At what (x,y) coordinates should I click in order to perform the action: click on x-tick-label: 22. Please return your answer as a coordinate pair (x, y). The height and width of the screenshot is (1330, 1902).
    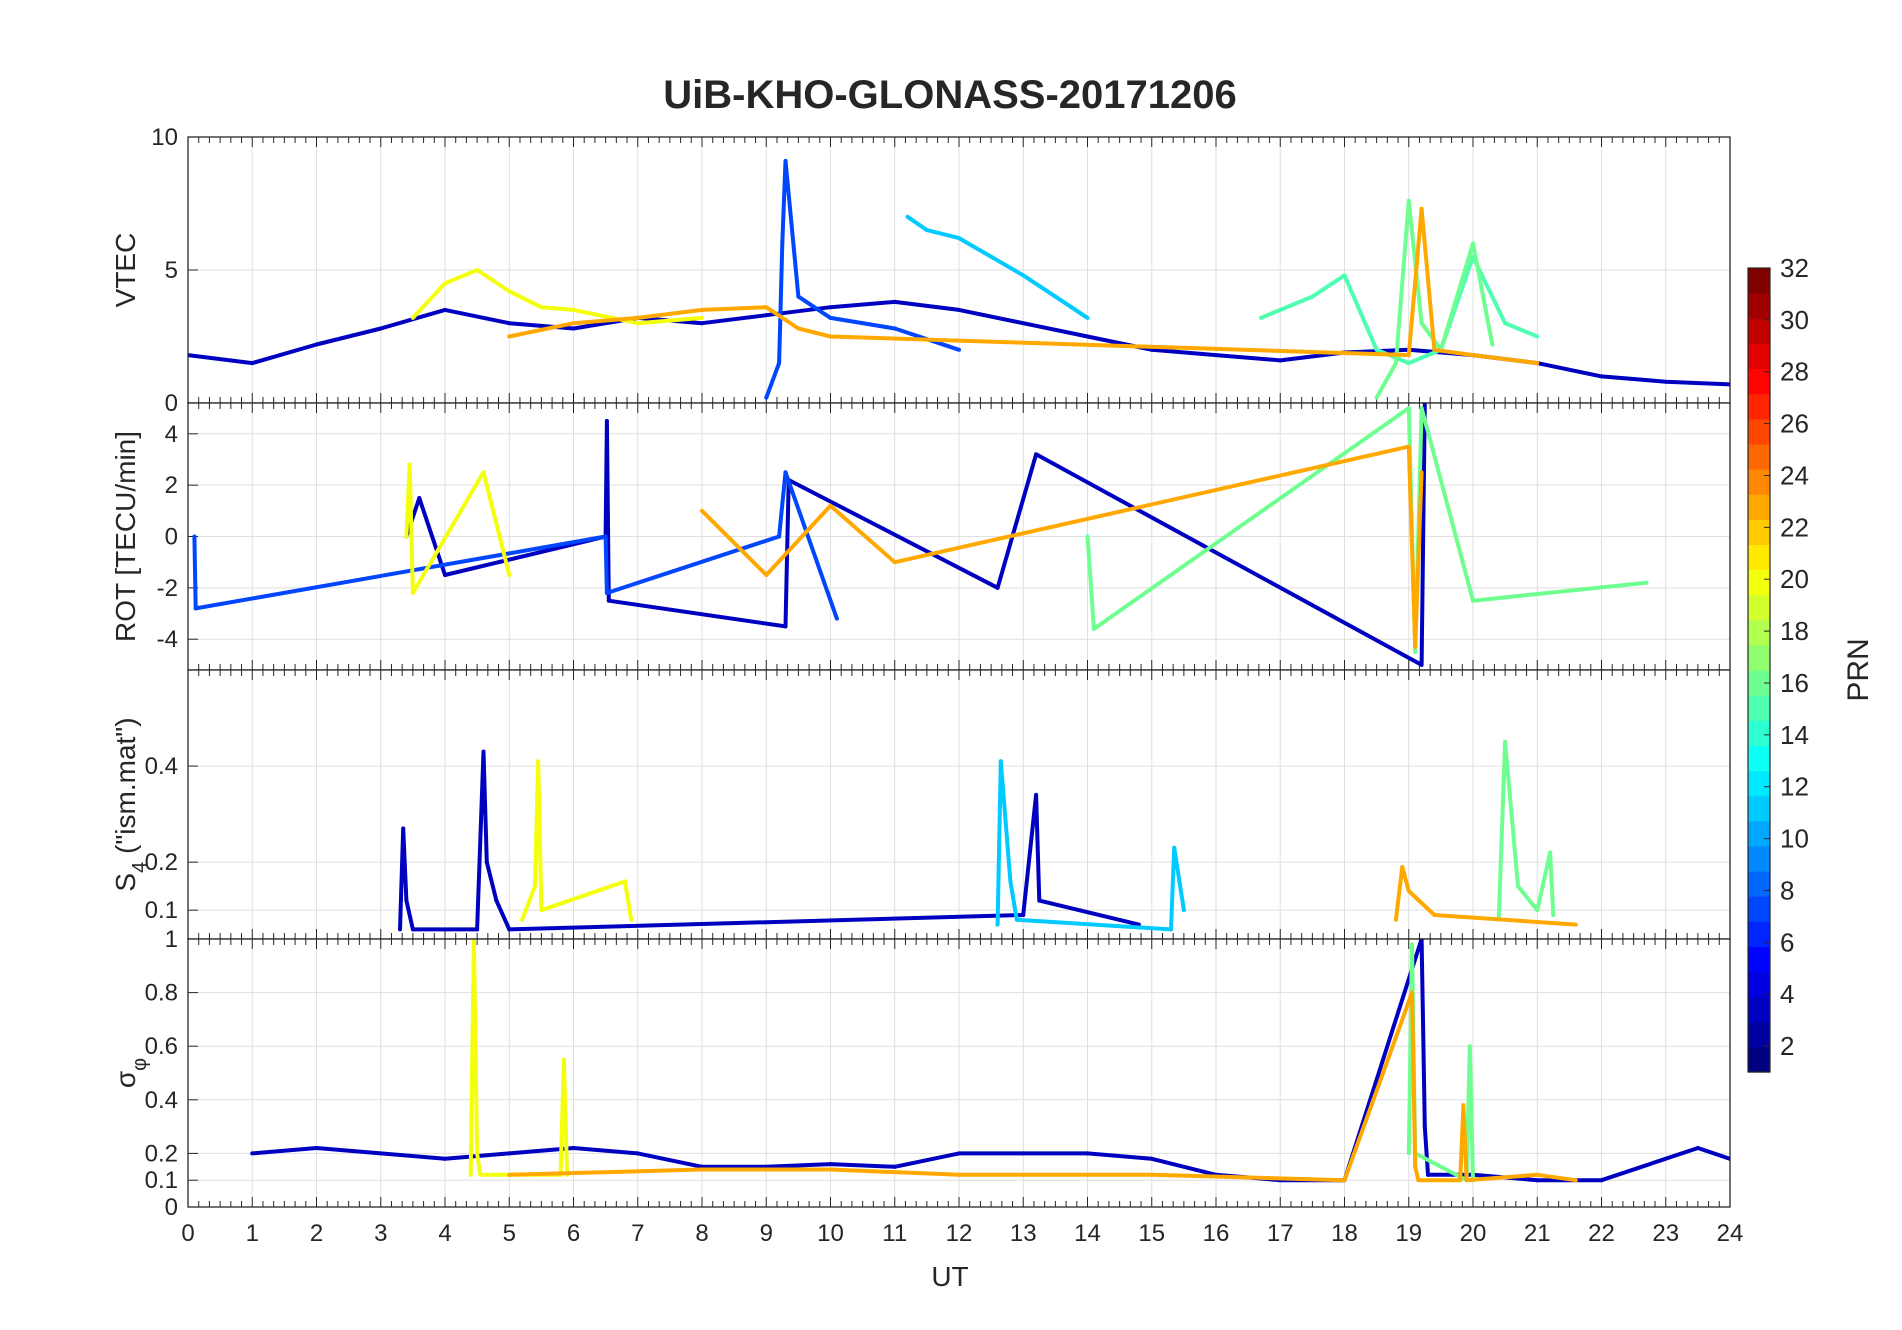
    Looking at the image, I should click on (1601, 1233).